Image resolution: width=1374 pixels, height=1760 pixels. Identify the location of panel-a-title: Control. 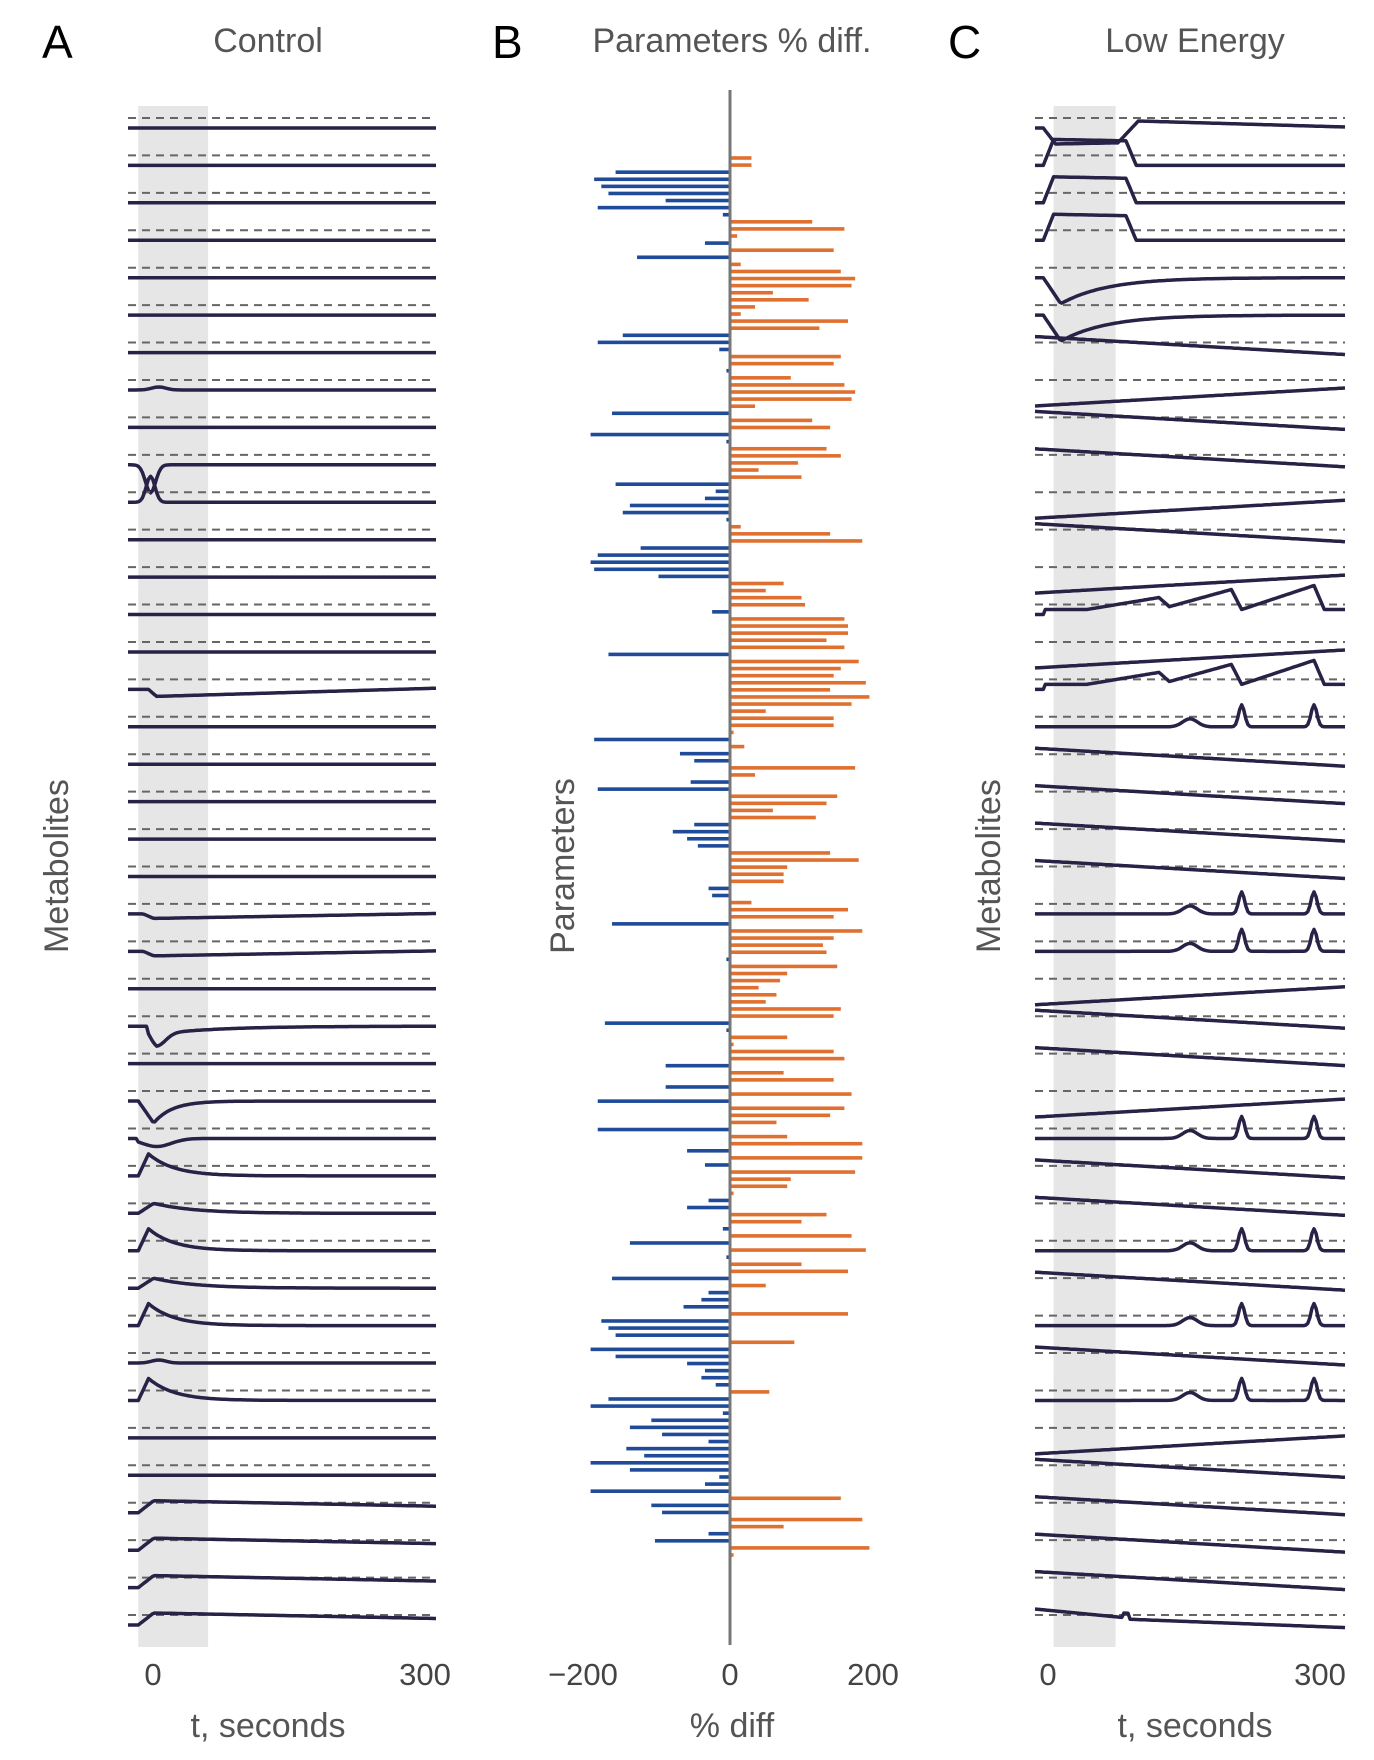
(268, 41).